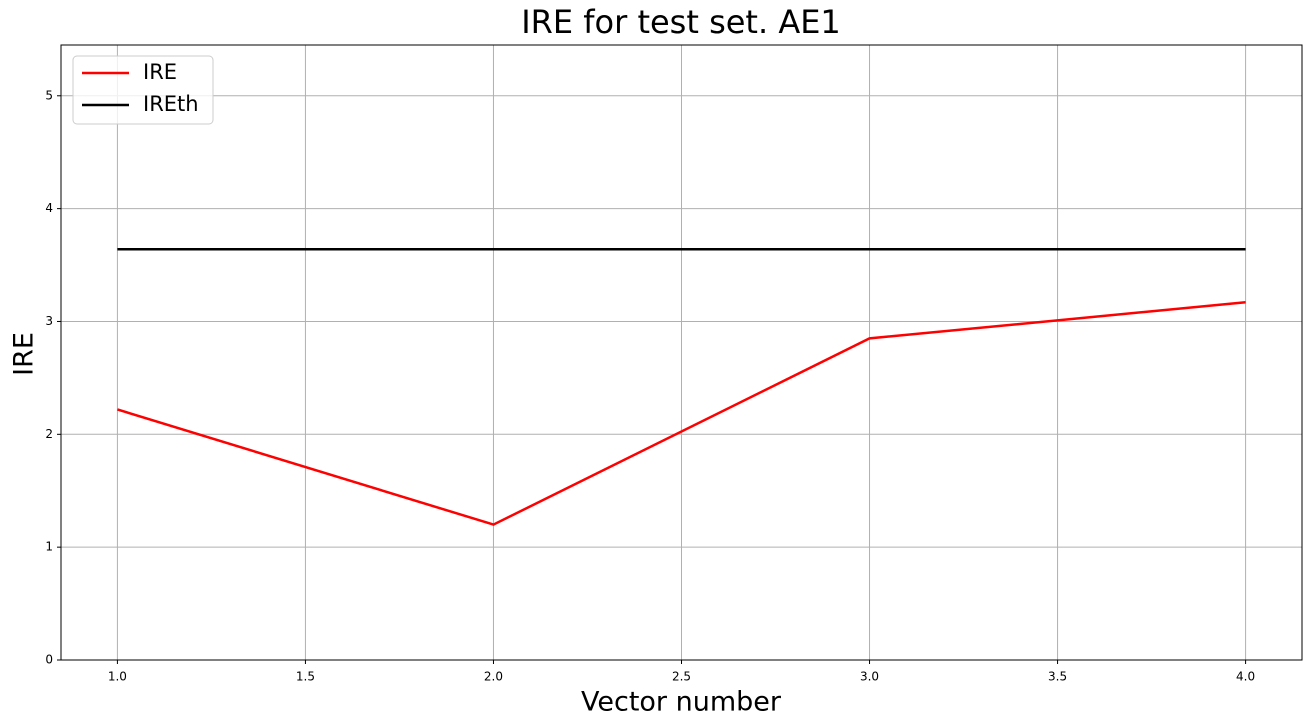  I want to click on x-tick-label: 2.0, so click(493, 677).